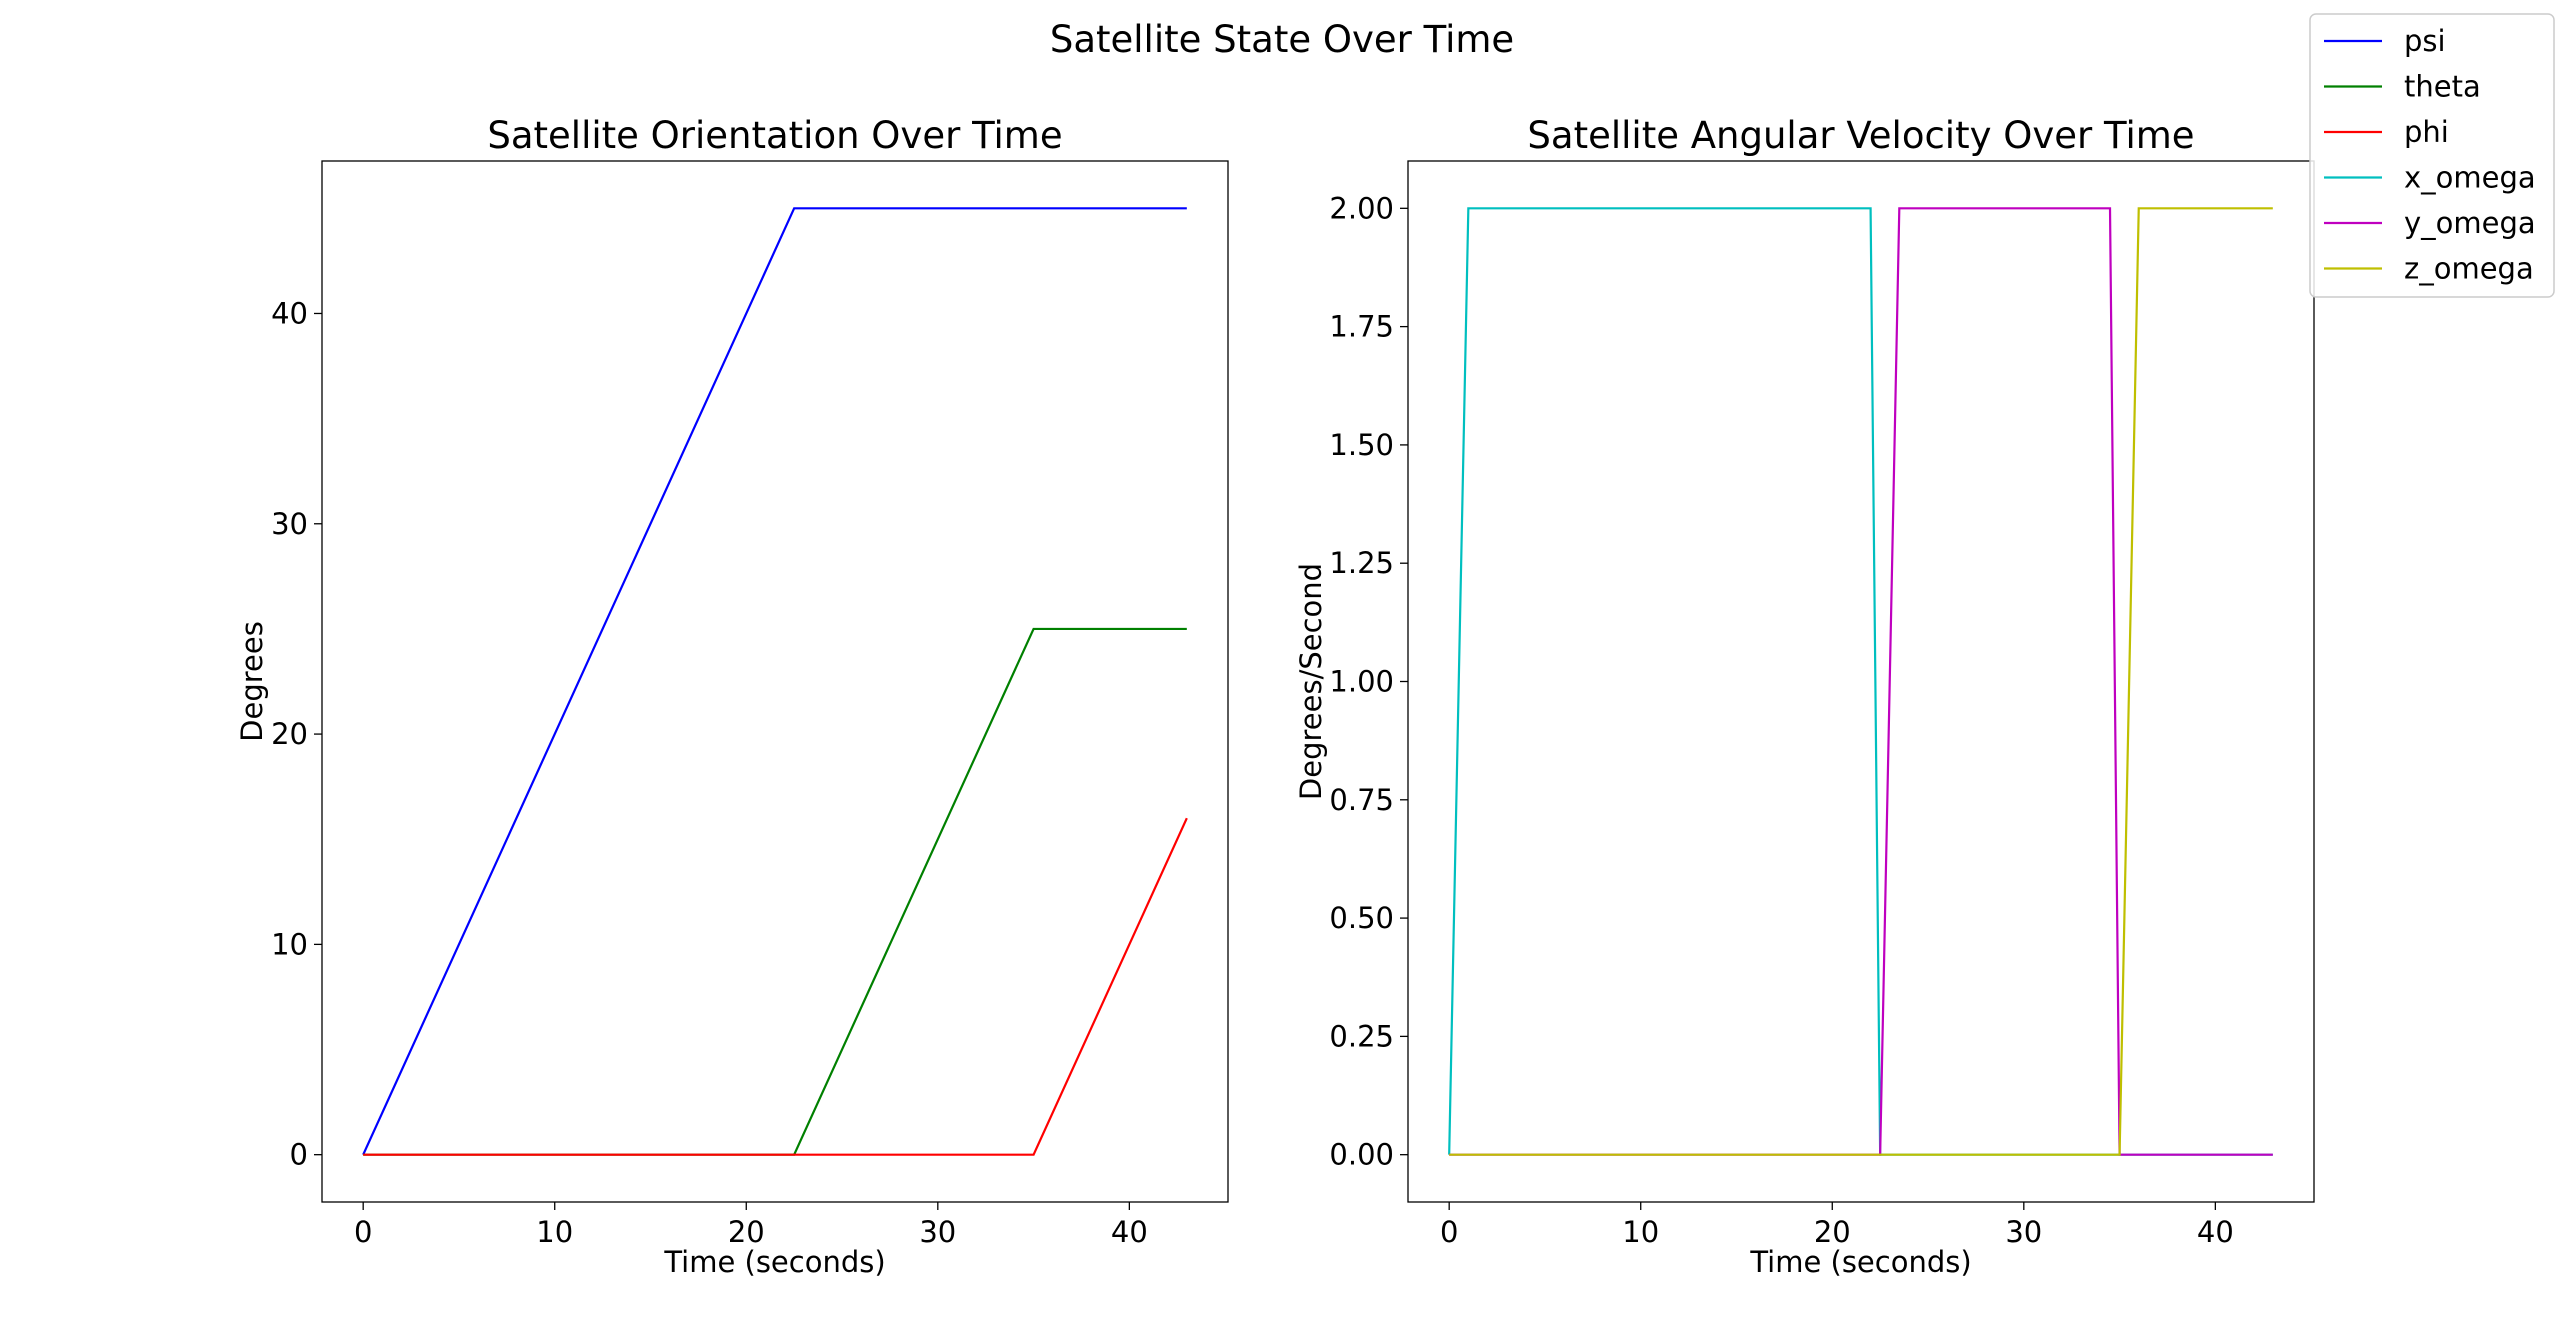 The height and width of the screenshot is (1343, 2560). What do you see at coordinates (1361, 682) in the screenshot?
I see `y-tick-label: 1.00` at bounding box center [1361, 682].